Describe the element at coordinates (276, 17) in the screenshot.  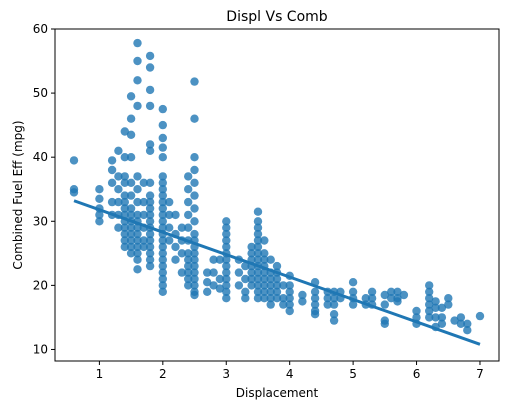
I see `chart-title: Displ Vs Comb` at that location.